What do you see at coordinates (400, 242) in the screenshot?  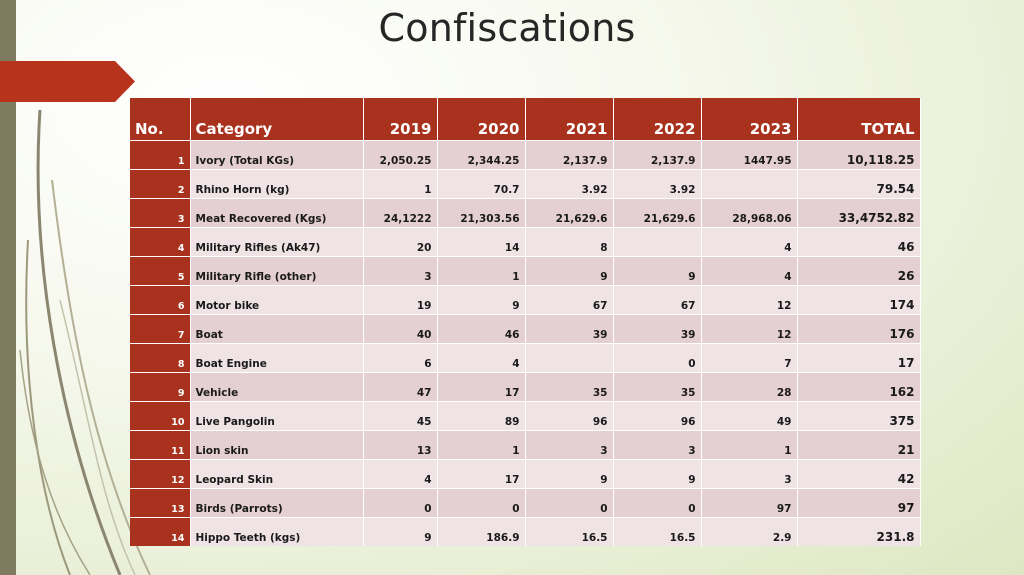 I see `cell-2019: 20` at bounding box center [400, 242].